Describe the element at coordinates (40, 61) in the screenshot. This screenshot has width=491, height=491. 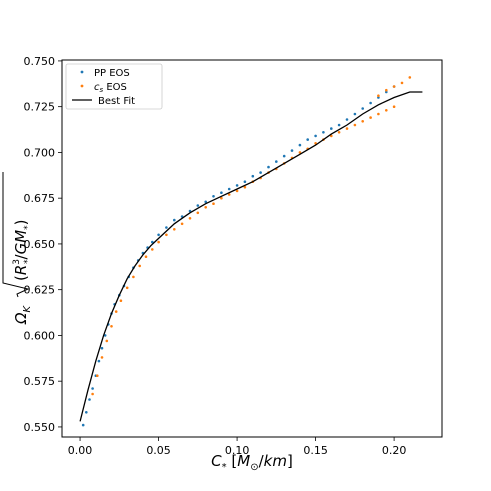
I see `y-tick-label: 0.750` at that location.